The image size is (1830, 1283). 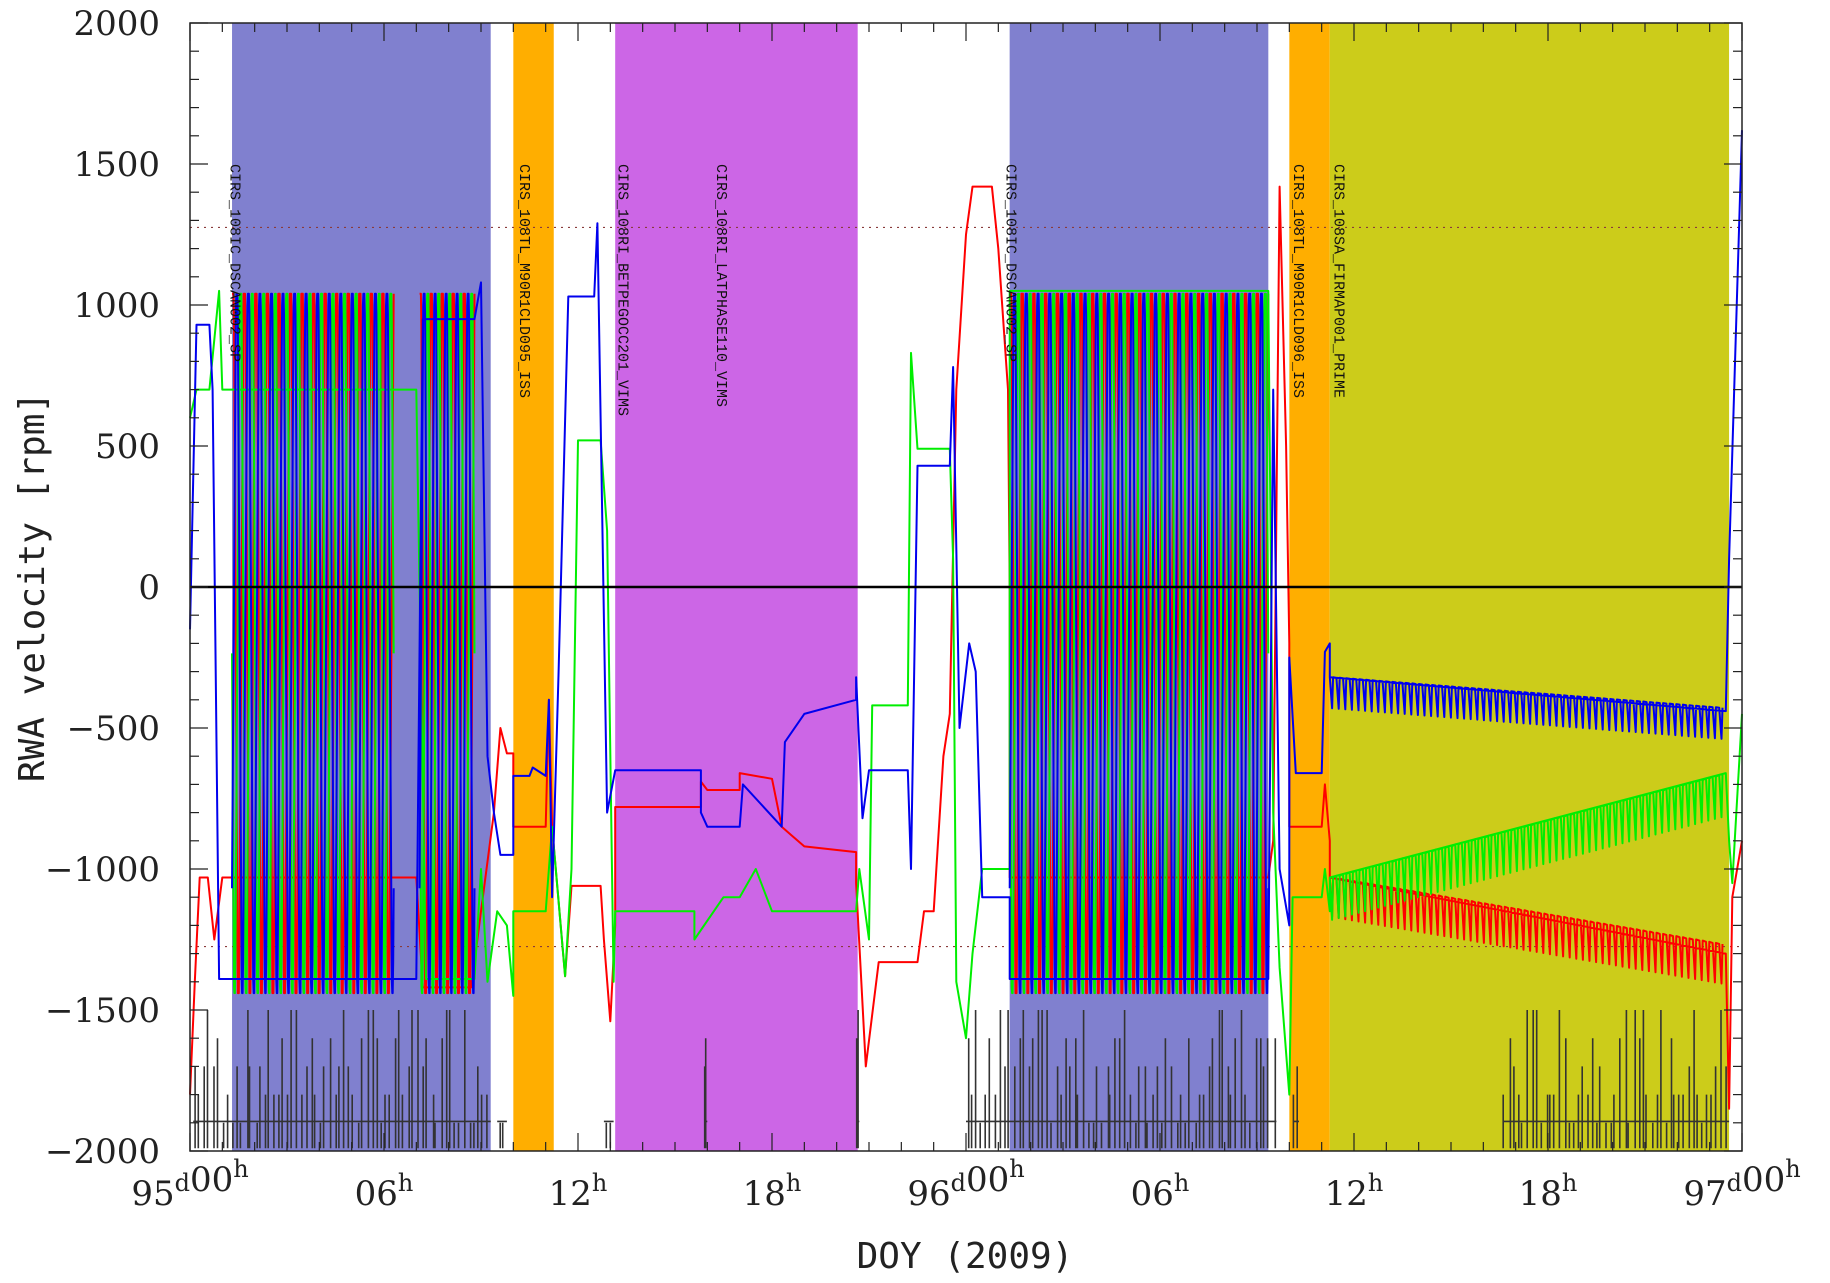 I want to click on x-tick-label-1: 06h, so click(x=384, y=1191).